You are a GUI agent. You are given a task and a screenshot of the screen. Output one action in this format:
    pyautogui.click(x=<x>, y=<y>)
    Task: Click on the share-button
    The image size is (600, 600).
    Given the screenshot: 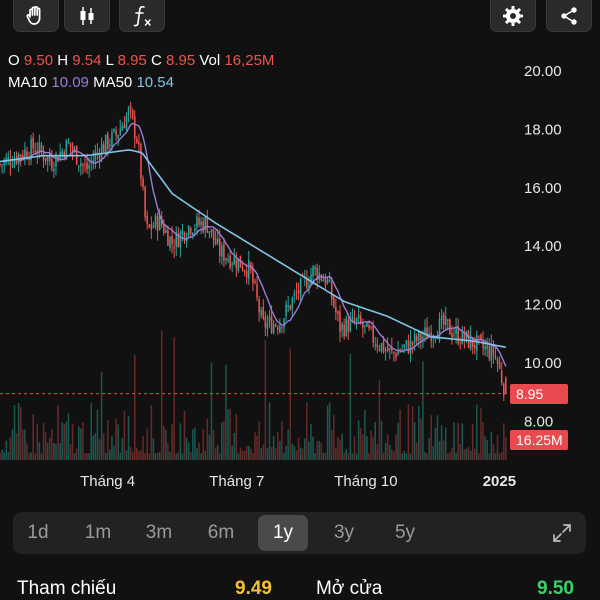 What is the action you would take?
    pyautogui.click(x=569, y=16)
    